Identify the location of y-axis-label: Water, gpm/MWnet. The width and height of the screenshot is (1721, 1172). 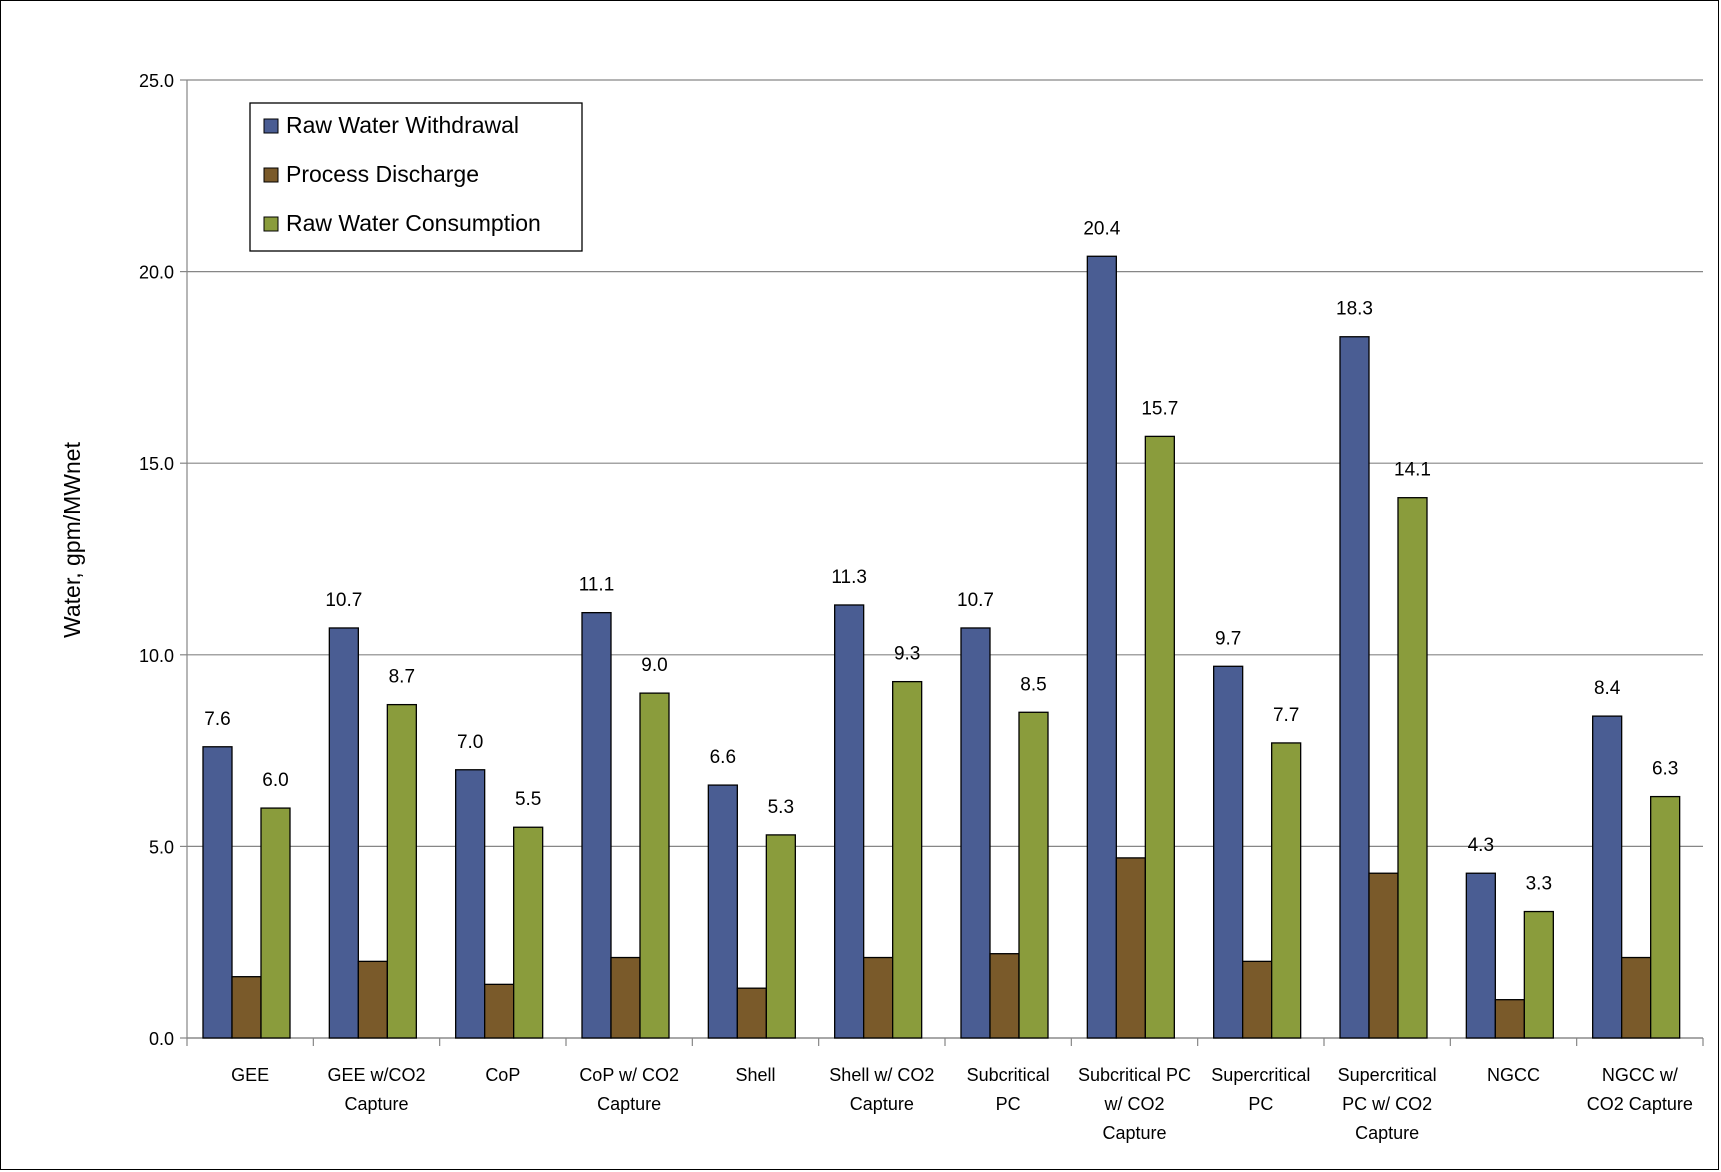
(72, 539).